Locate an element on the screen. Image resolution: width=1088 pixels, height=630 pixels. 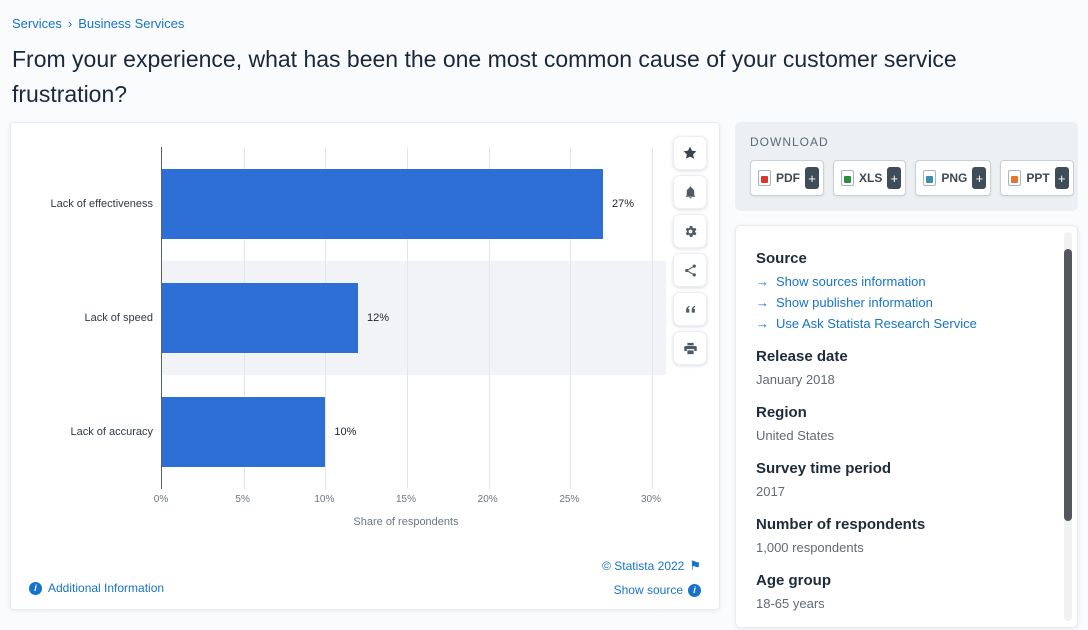
category-label: Lack of effectiveness is located at coordinates (101, 204).